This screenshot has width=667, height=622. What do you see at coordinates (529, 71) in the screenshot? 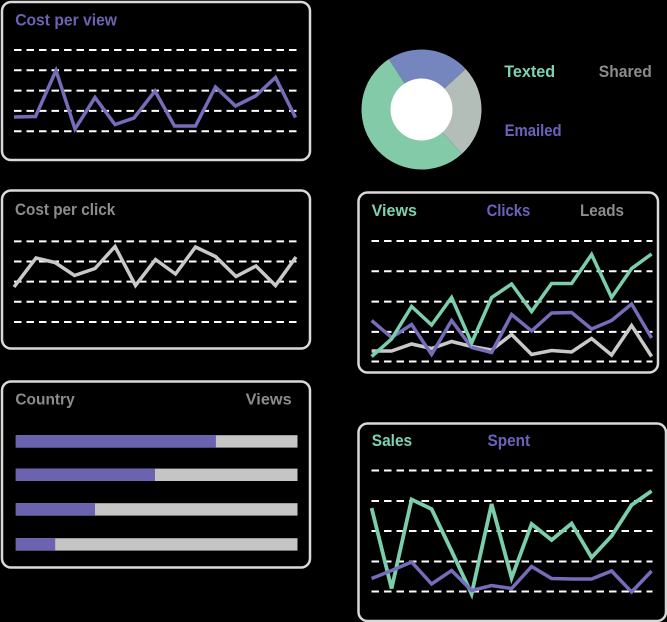
I see `svg-text: Texted` at bounding box center [529, 71].